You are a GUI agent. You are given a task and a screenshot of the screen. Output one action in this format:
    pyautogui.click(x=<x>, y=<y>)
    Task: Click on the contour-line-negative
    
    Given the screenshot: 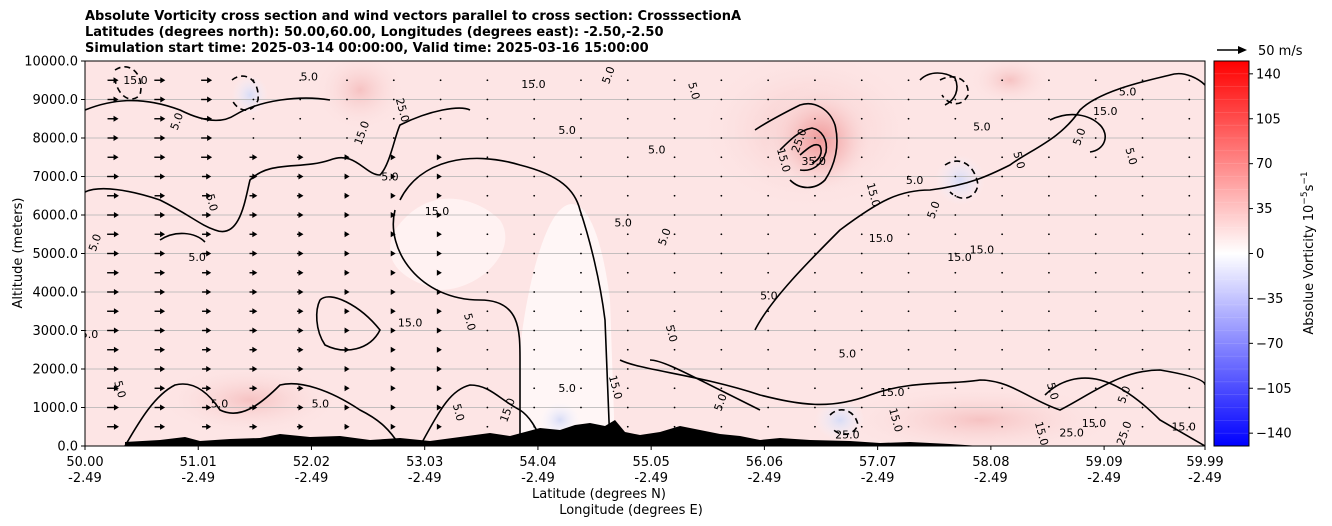 What is the action you would take?
    pyautogui.click(x=844, y=422)
    